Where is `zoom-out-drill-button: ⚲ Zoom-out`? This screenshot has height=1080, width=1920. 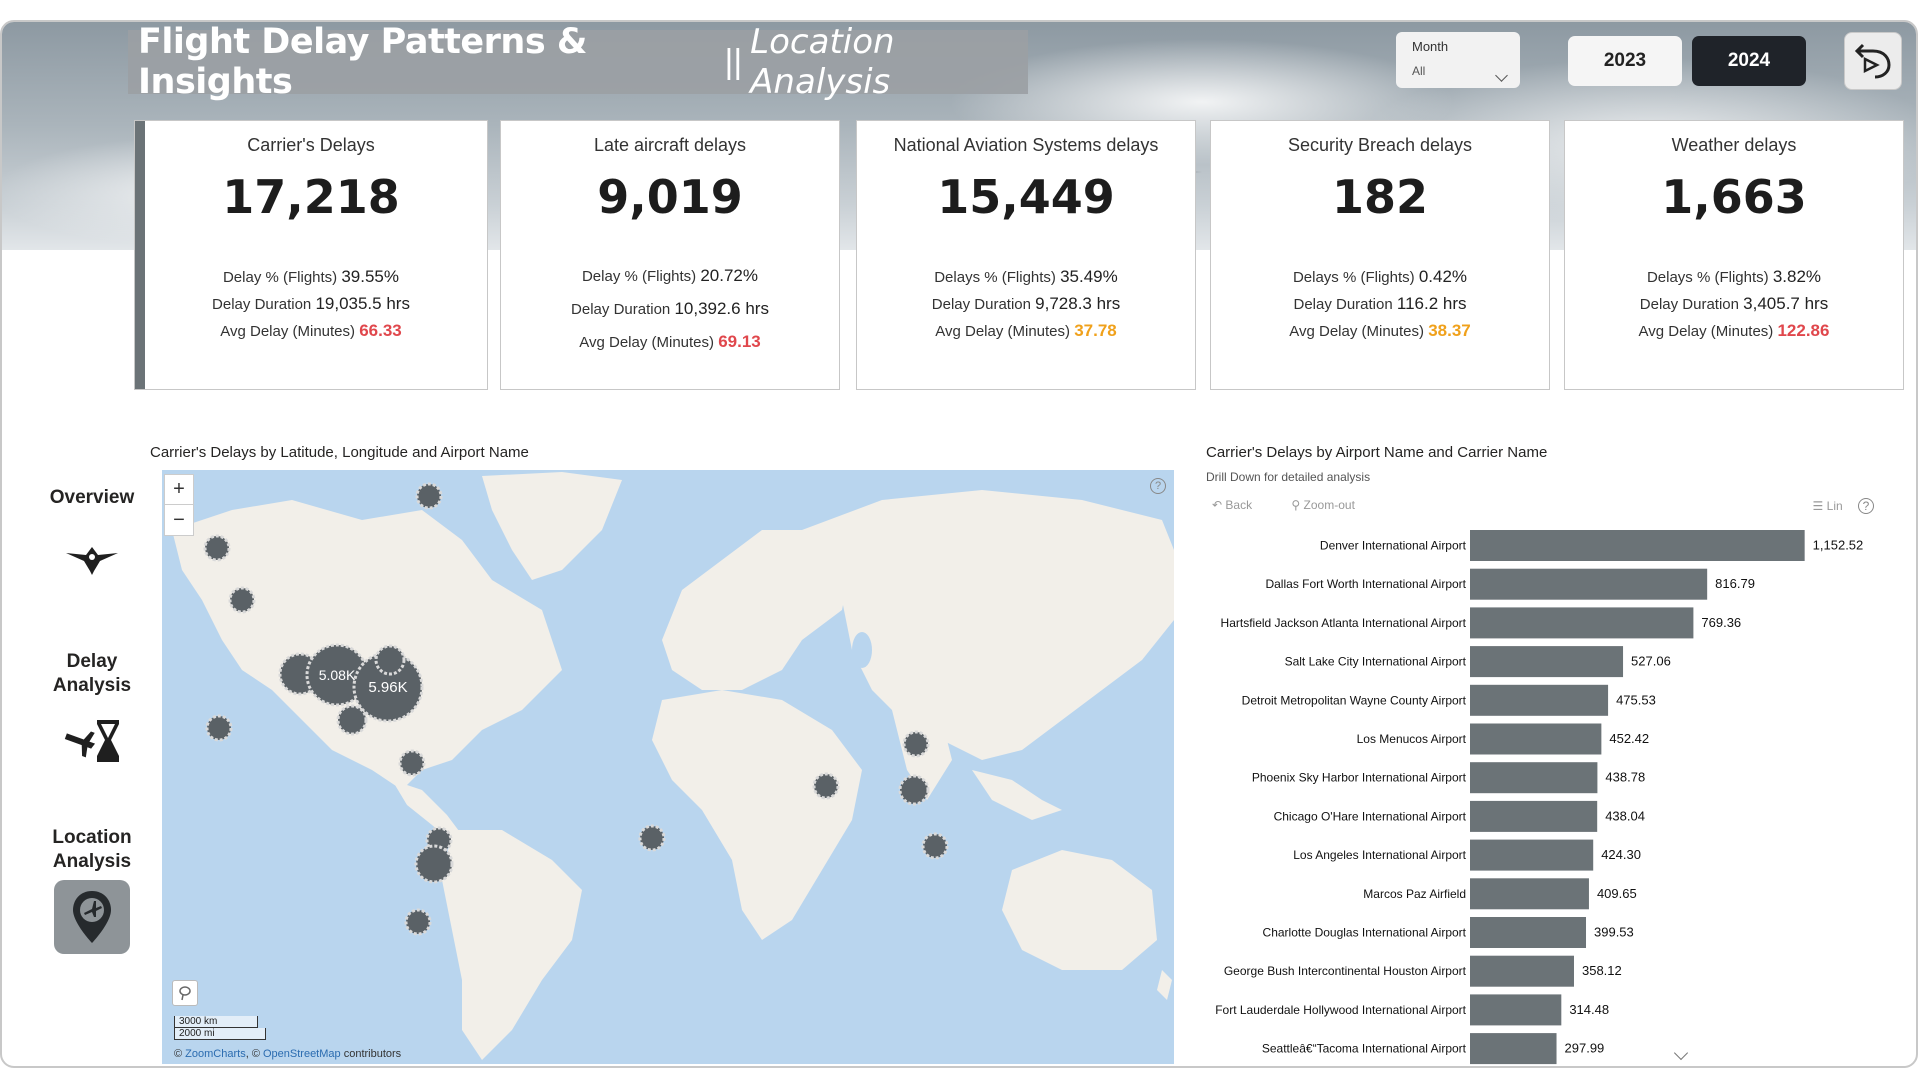
zoom-out-drill-button: ⚲ Zoom-out is located at coordinates (1323, 505).